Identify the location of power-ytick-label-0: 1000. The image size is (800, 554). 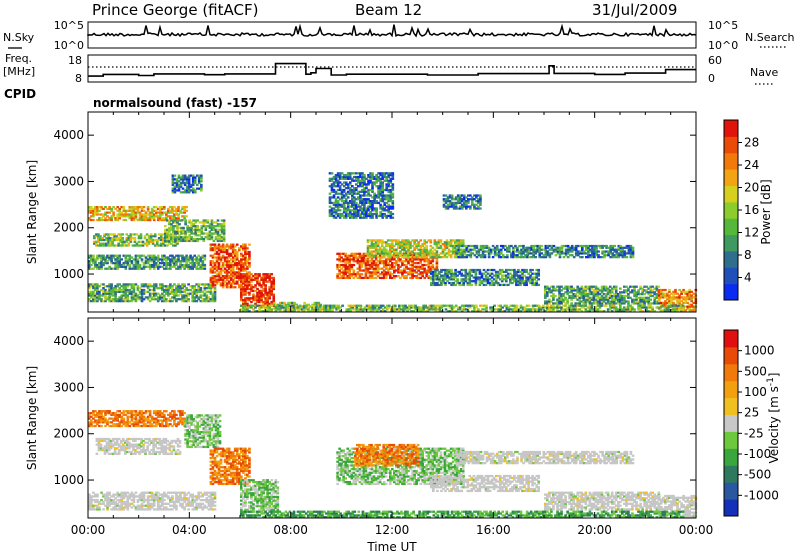
(68, 274).